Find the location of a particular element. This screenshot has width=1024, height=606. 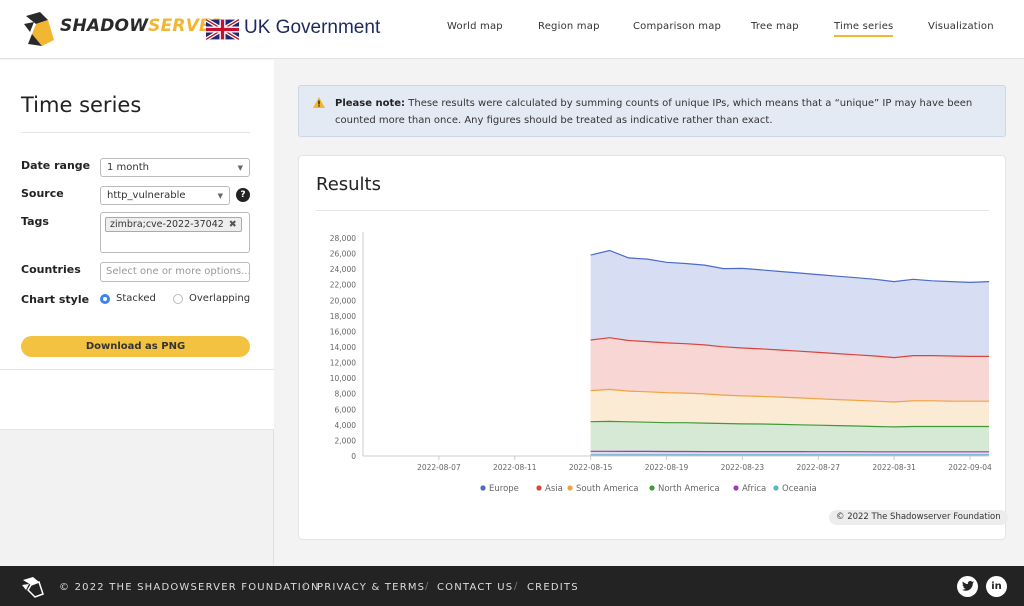

uk-government-label: UK Government is located at coordinates (312, 27).